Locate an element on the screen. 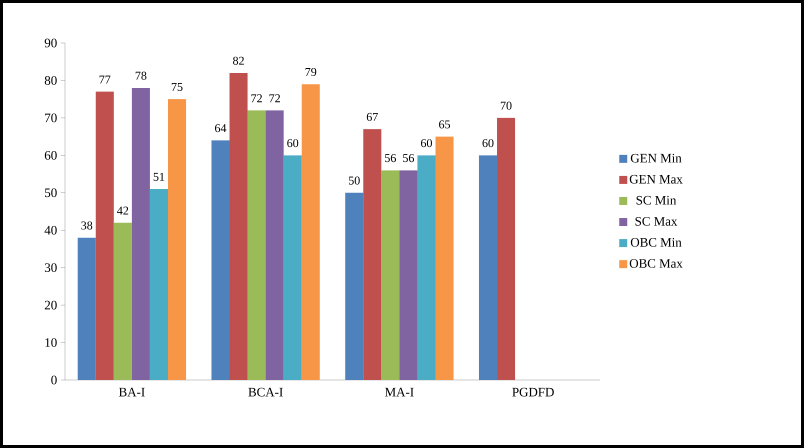 The width and height of the screenshot is (804, 448). data-label: 42 is located at coordinates (122, 210).